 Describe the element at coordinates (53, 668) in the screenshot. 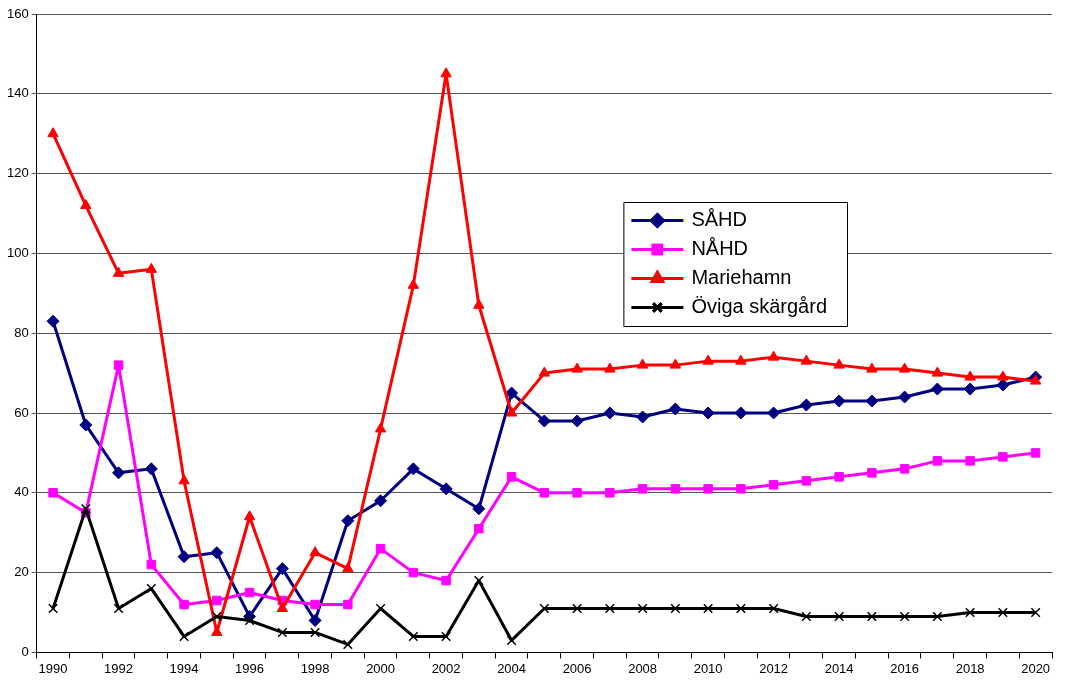

I see `x-tick-label: 1990` at that location.